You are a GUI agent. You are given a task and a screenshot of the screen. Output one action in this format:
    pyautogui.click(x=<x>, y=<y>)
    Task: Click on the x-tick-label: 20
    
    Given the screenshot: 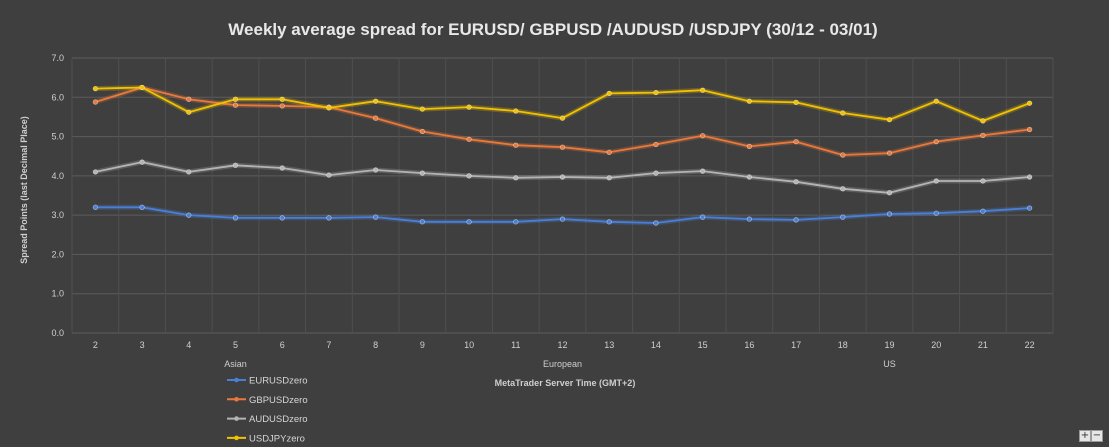 What is the action you would take?
    pyautogui.click(x=936, y=345)
    